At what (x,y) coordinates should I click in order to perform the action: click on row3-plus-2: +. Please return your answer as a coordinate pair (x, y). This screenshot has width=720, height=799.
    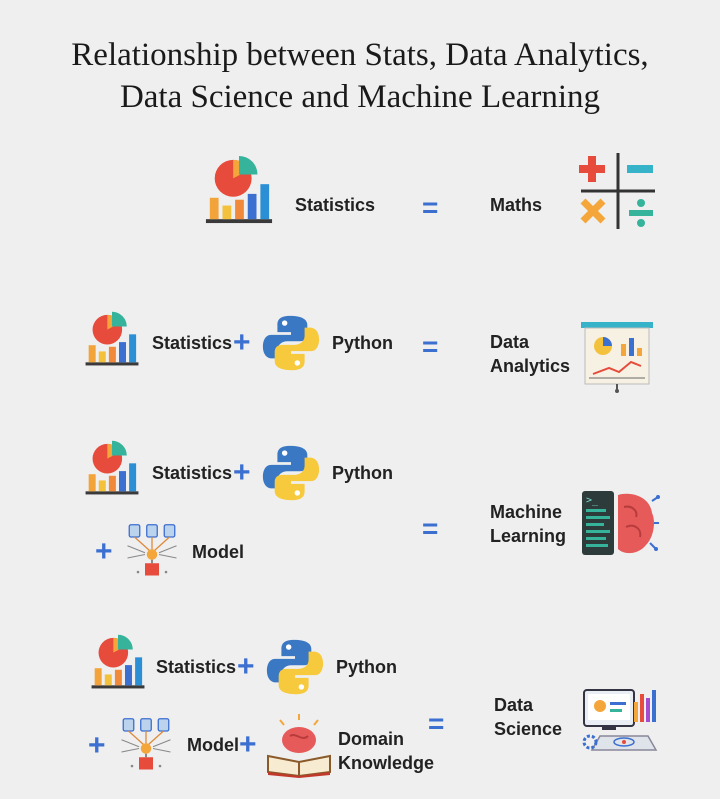
    Looking at the image, I should click on (104, 551).